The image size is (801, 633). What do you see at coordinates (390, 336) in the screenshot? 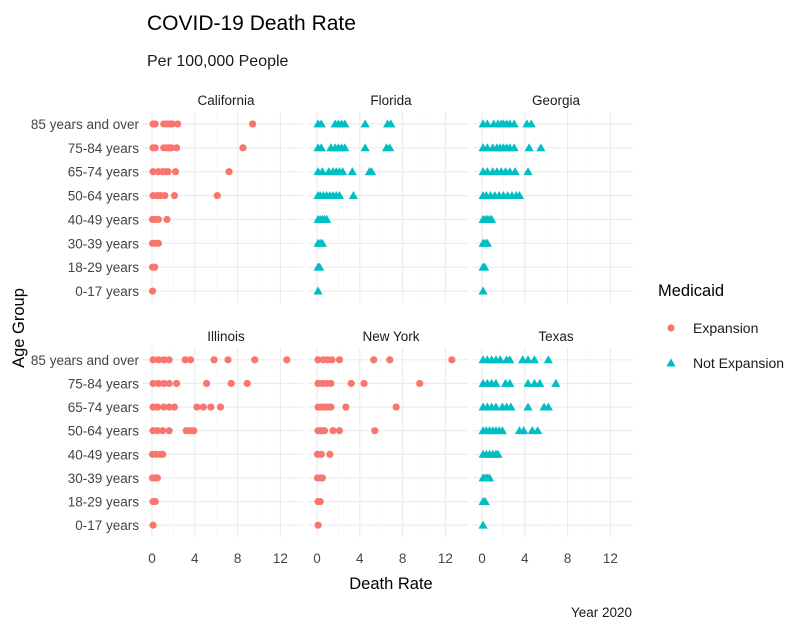
I see `facet-label-new-york: New York` at bounding box center [390, 336].